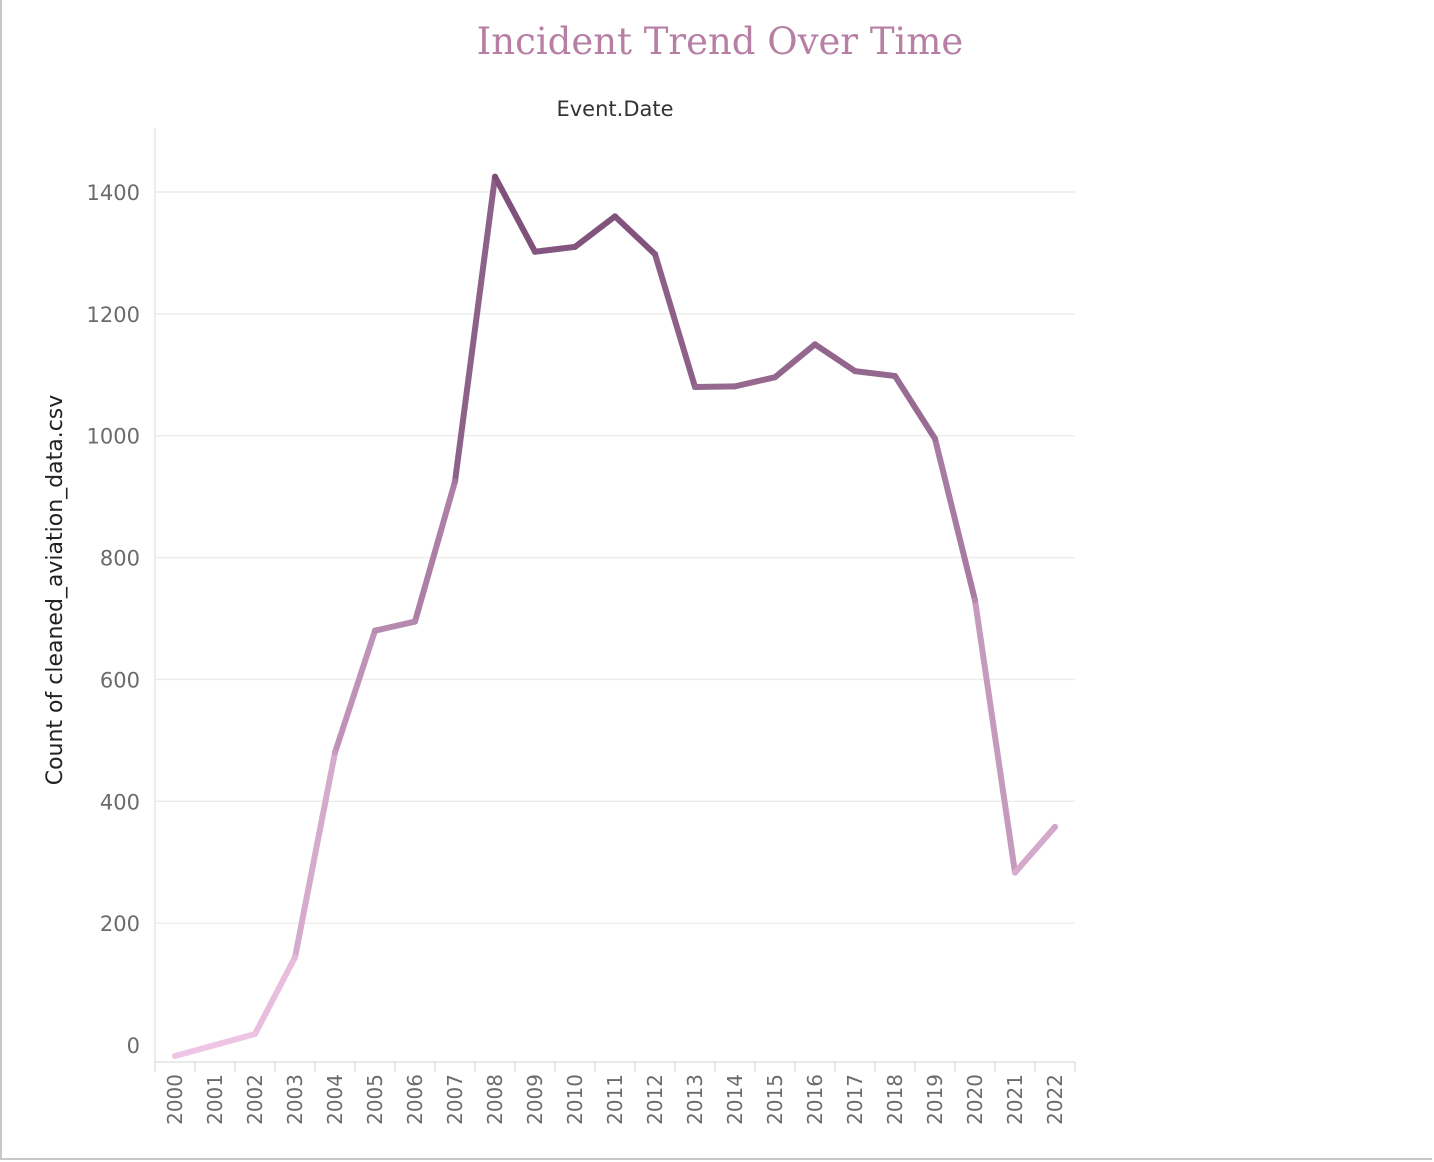  I want to click on line-segment-2003-2004, so click(315, 855).